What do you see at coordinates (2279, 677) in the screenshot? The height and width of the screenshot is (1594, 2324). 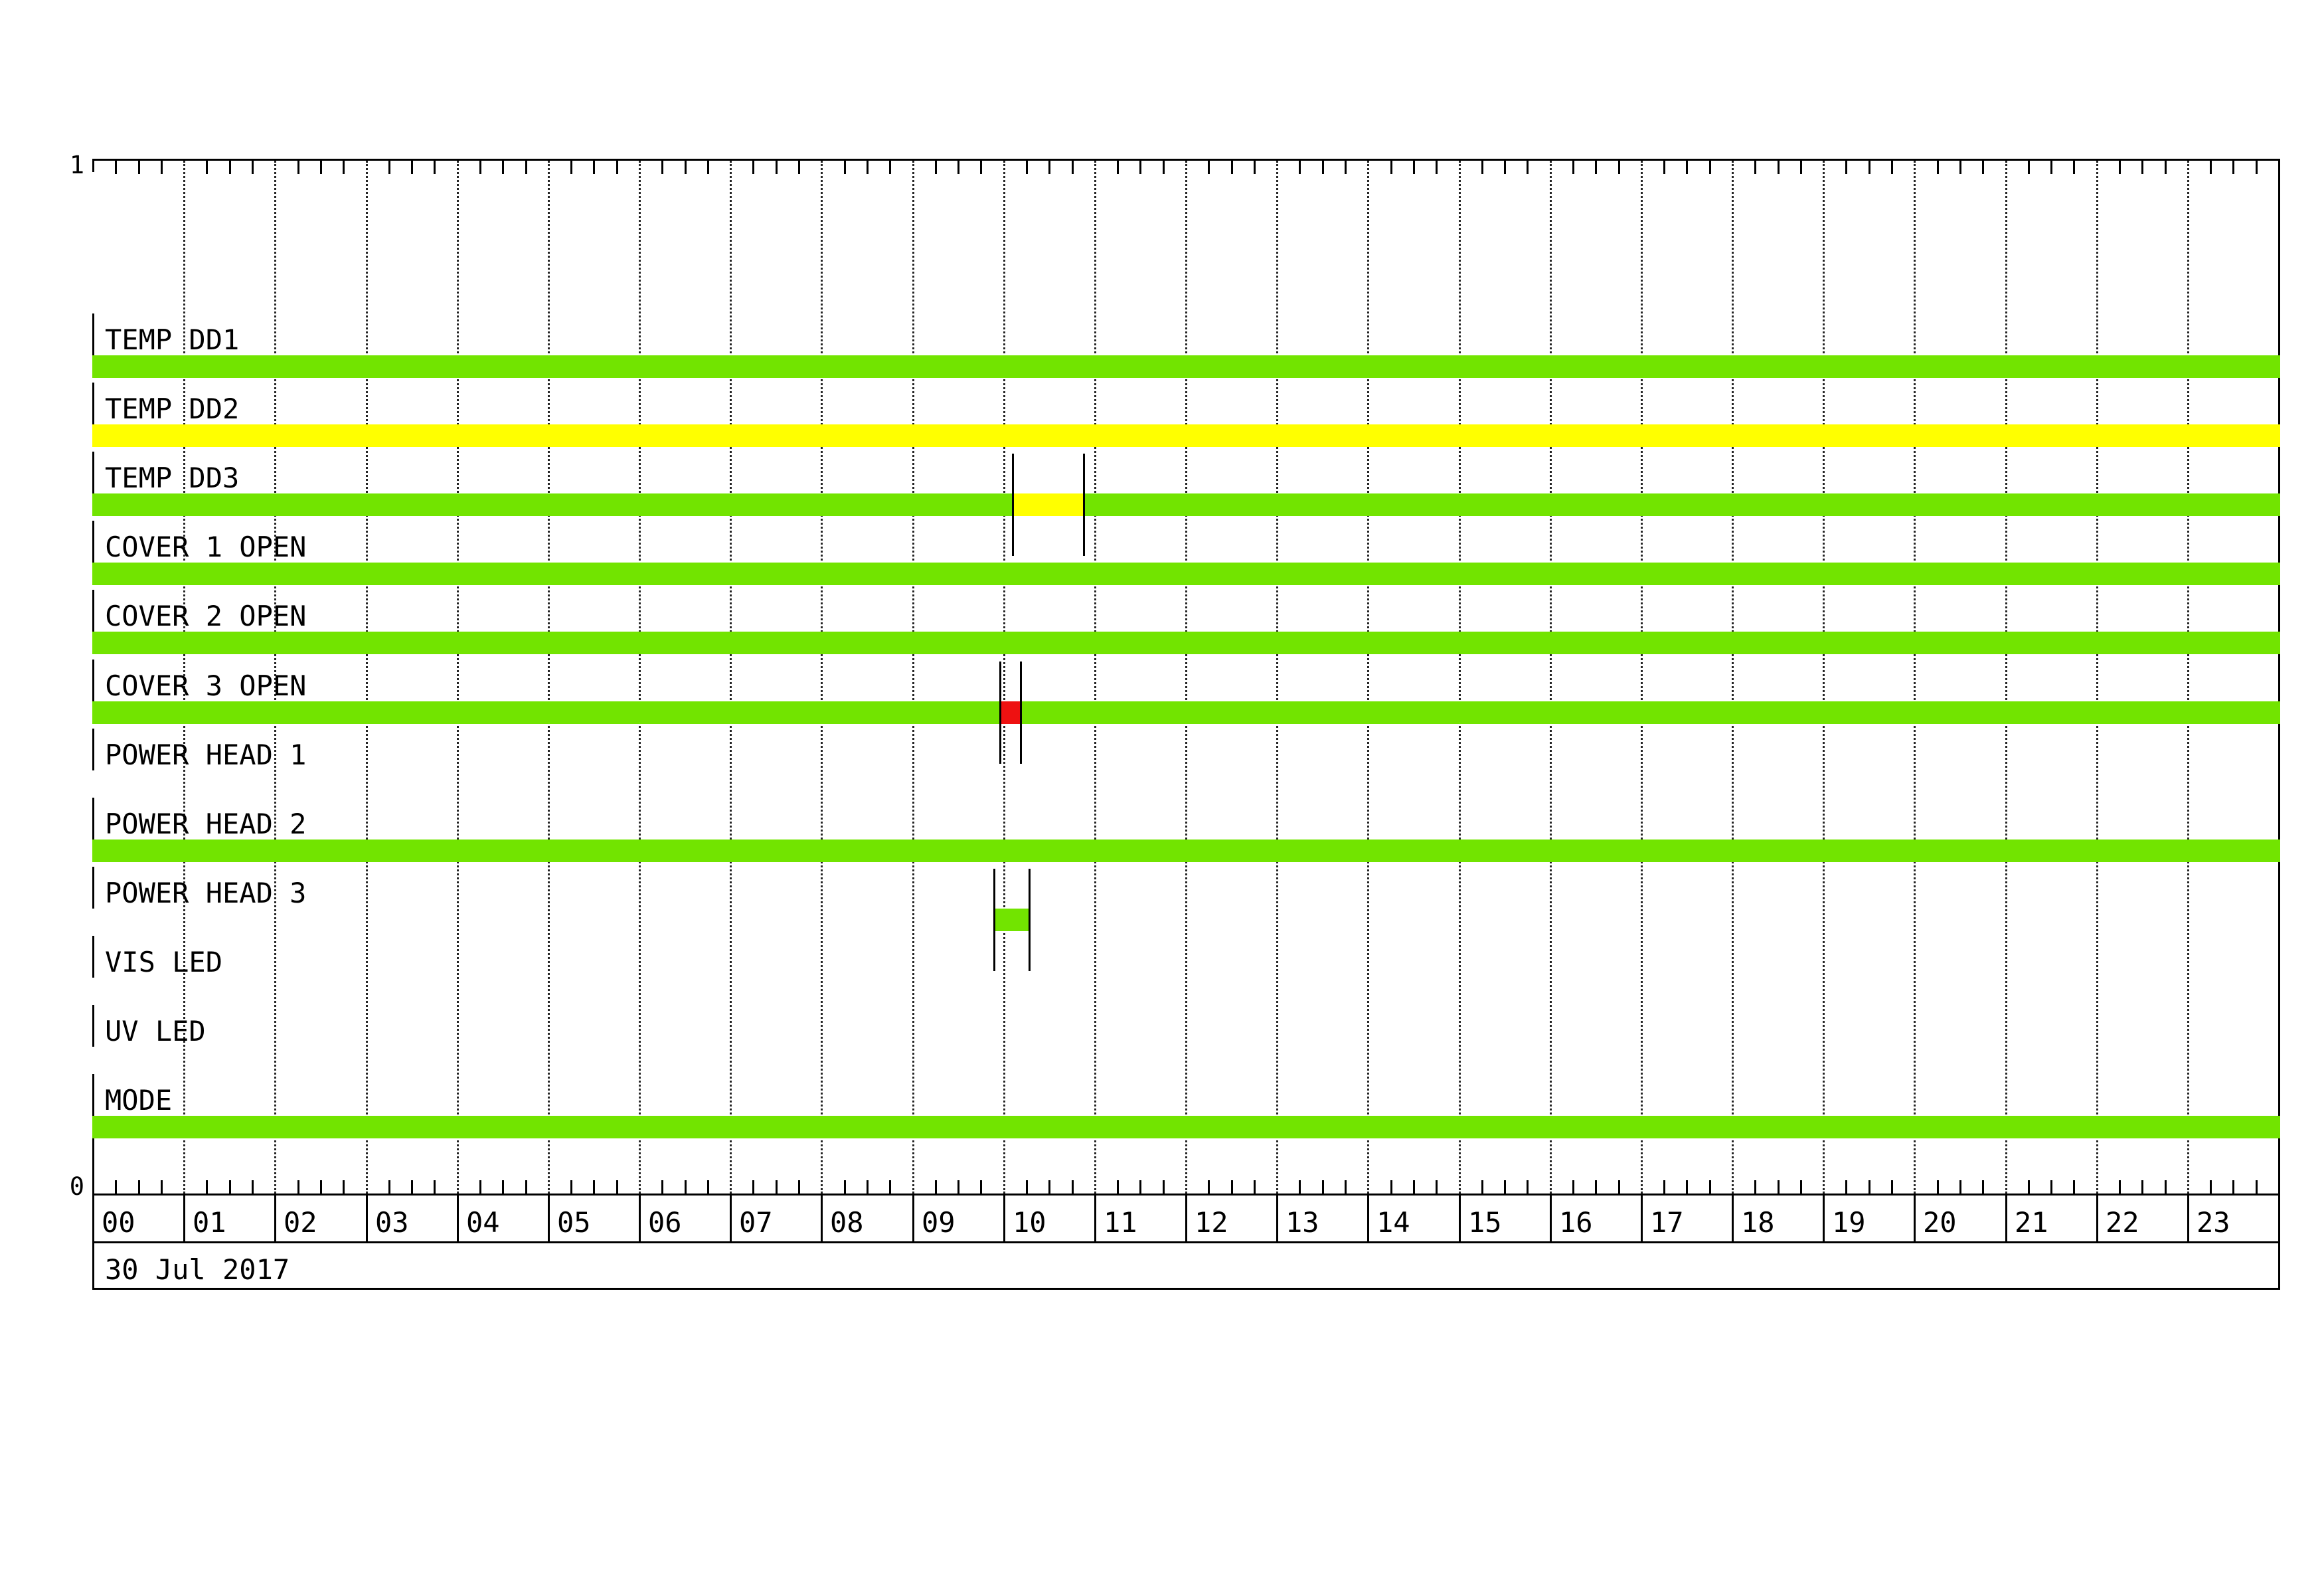 I see `plot-right-border` at bounding box center [2279, 677].